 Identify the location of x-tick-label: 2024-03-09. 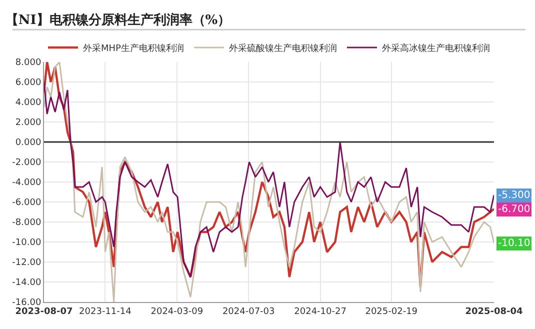
(177, 311).